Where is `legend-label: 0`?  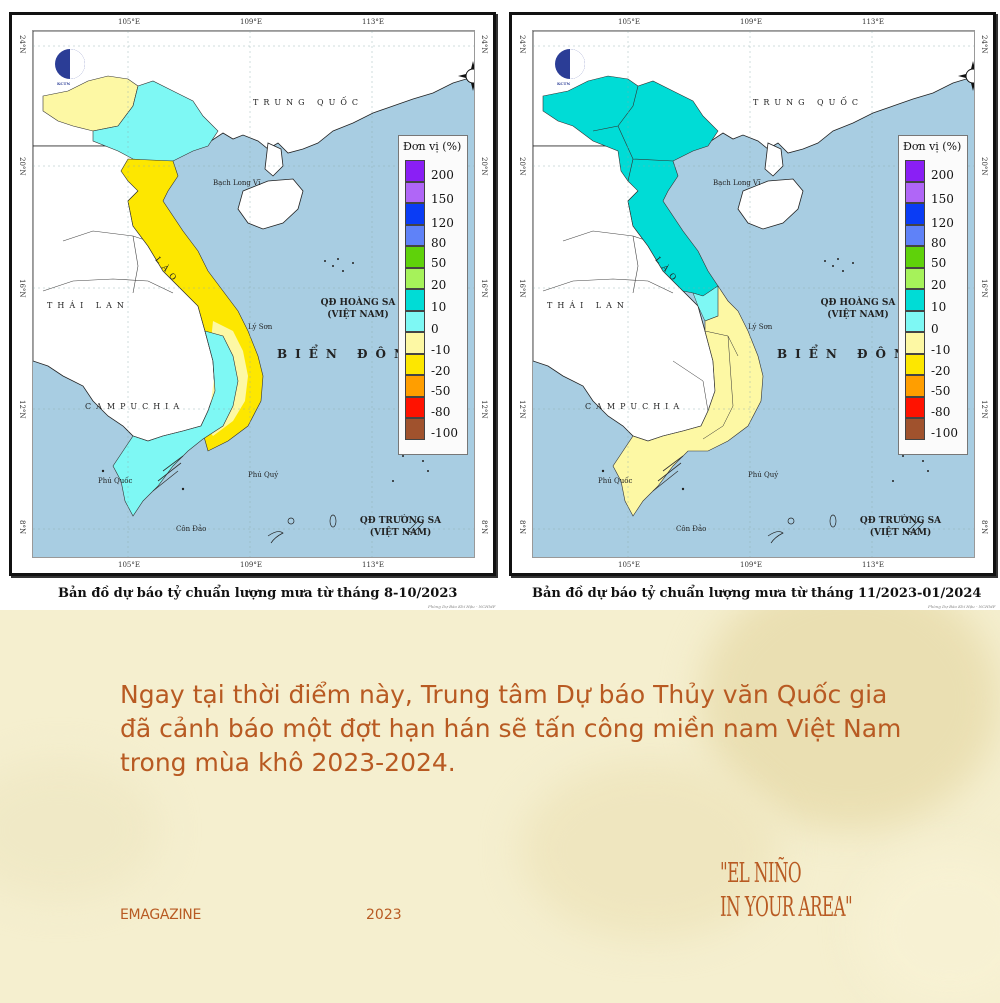
legend-label: 0 is located at coordinates (435, 329).